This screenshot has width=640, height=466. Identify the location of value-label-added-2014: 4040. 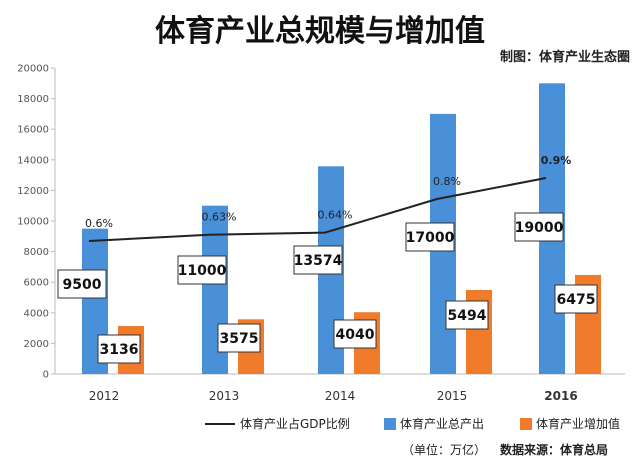
(355, 335).